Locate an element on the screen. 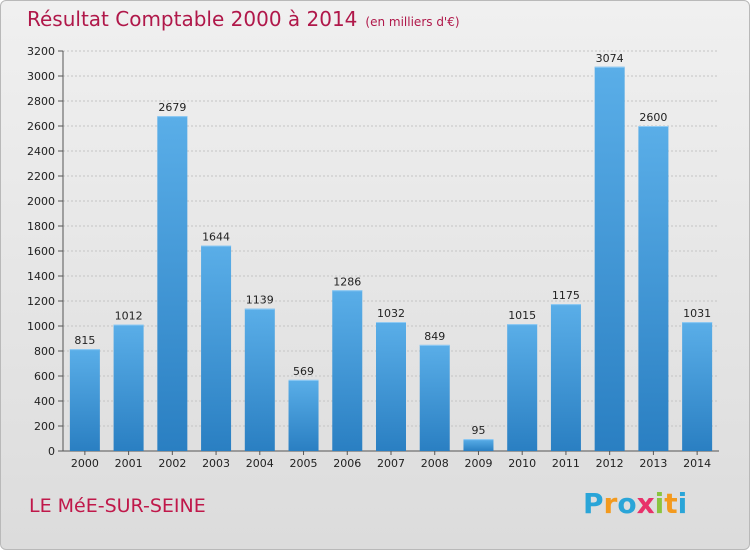 This screenshot has height=550, width=750. bar-value-label: 1012 is located at coordinates (129, 316).